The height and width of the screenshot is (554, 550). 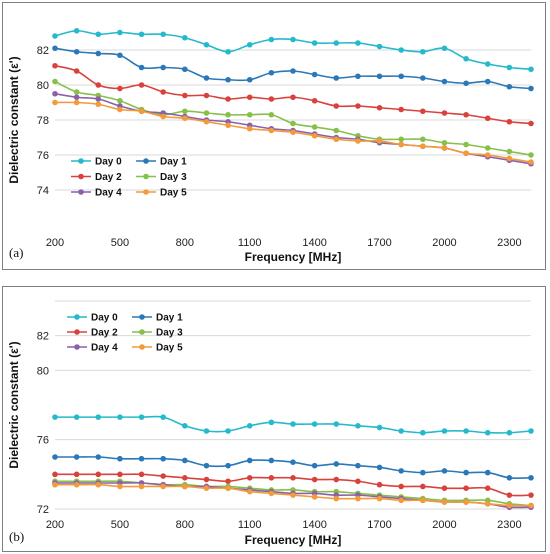 I want to click on xtick-label-a-500: 500, so click(x=120, y=243).